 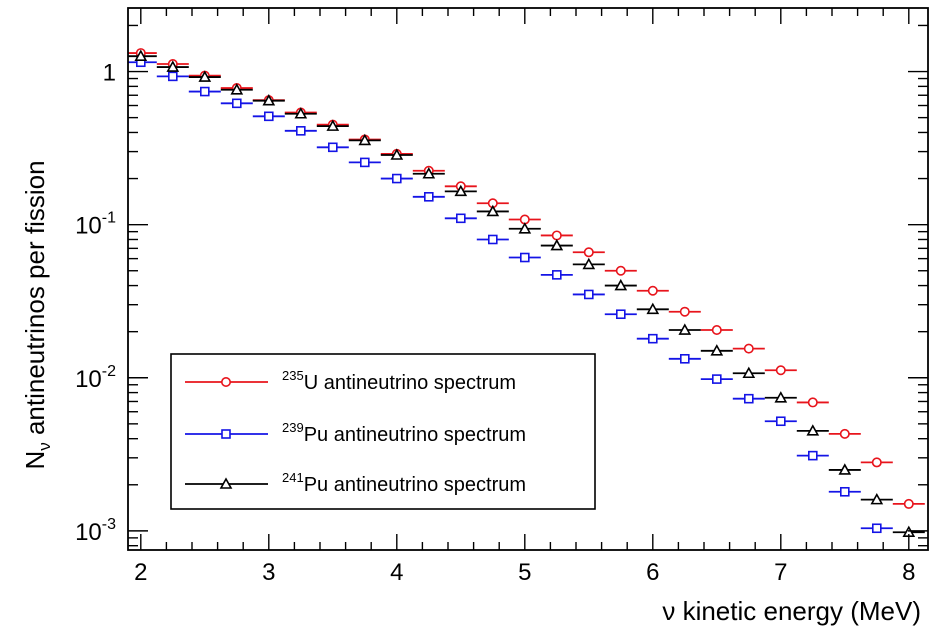 I want to click on x-tick-label: 6, so click(x=652, y=572).